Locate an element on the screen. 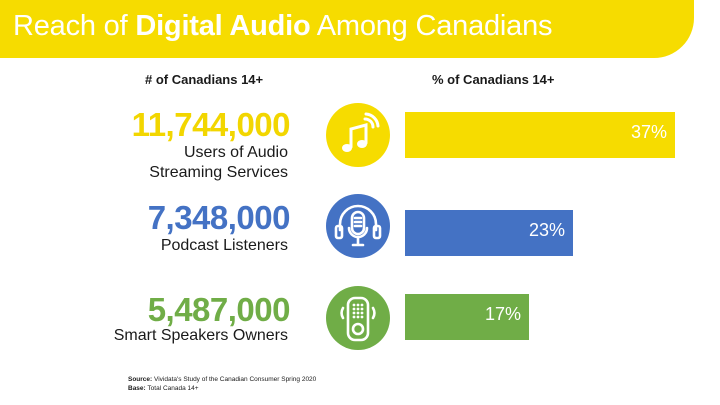 The height and width of the screenshot is (405, 720). streaming-label-line2: Streaming Services is located at coordinates (218, 172).